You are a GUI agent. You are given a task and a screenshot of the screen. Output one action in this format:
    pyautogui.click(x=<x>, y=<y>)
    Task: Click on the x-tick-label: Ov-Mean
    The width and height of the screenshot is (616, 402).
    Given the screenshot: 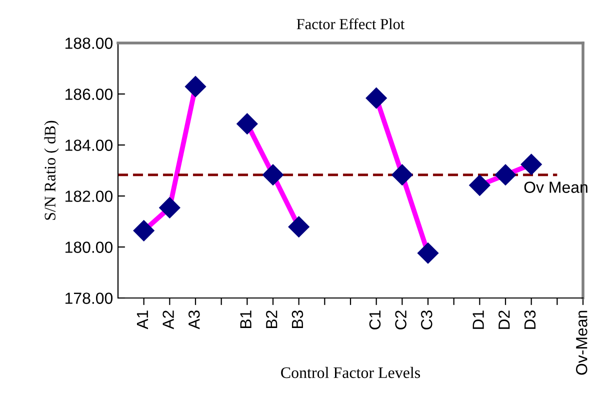 What is the action you would take?
    pyautogui.click(x=582, y=342)
    